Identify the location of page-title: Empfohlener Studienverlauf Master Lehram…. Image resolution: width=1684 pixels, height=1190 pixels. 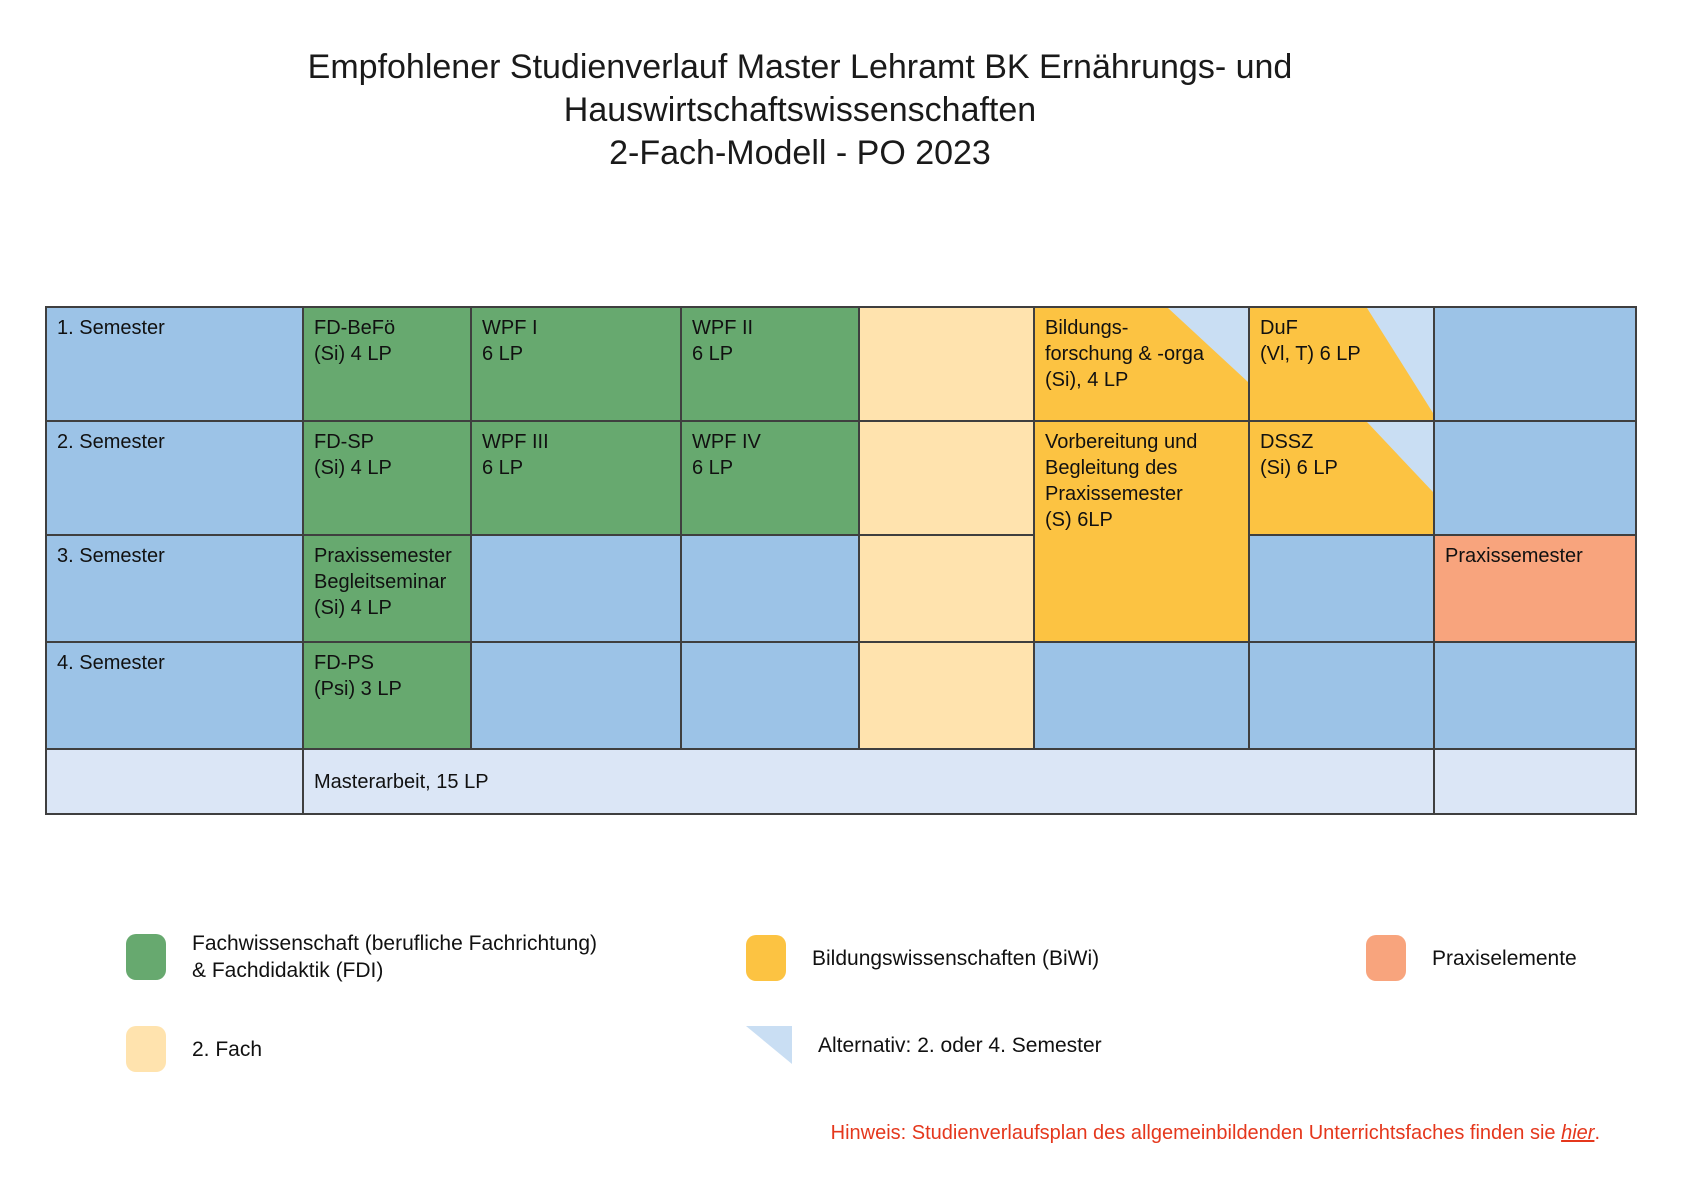
(800, 110).